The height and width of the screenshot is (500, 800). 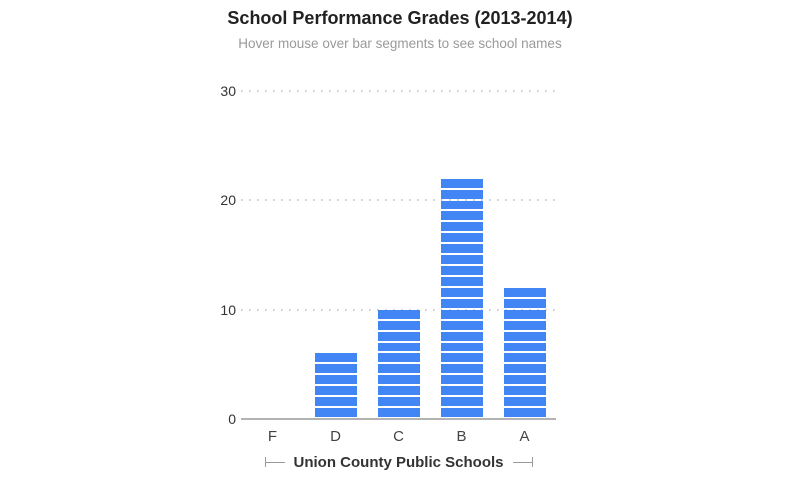 I want to click on x-tick-label-F: F, so click(x=272, y=436).